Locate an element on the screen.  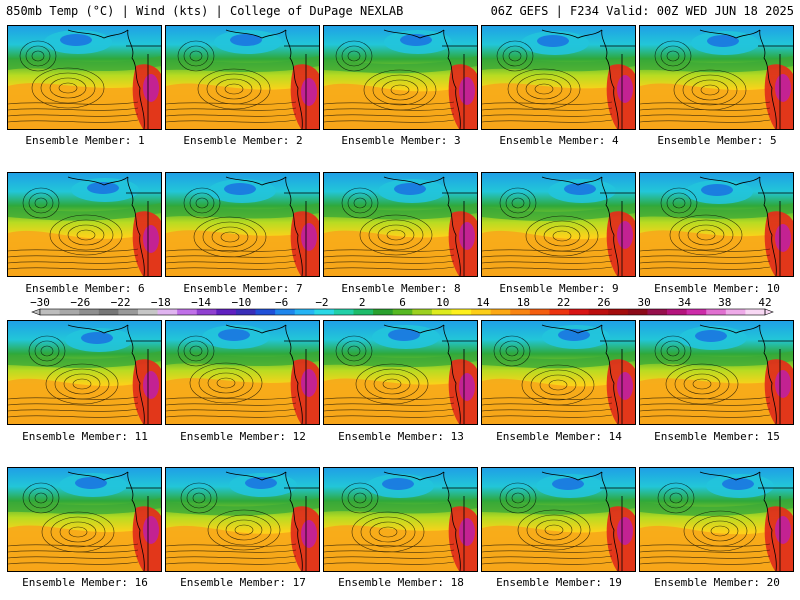
colorbar-tick-label: 14 is located at coordinates (483, 302).